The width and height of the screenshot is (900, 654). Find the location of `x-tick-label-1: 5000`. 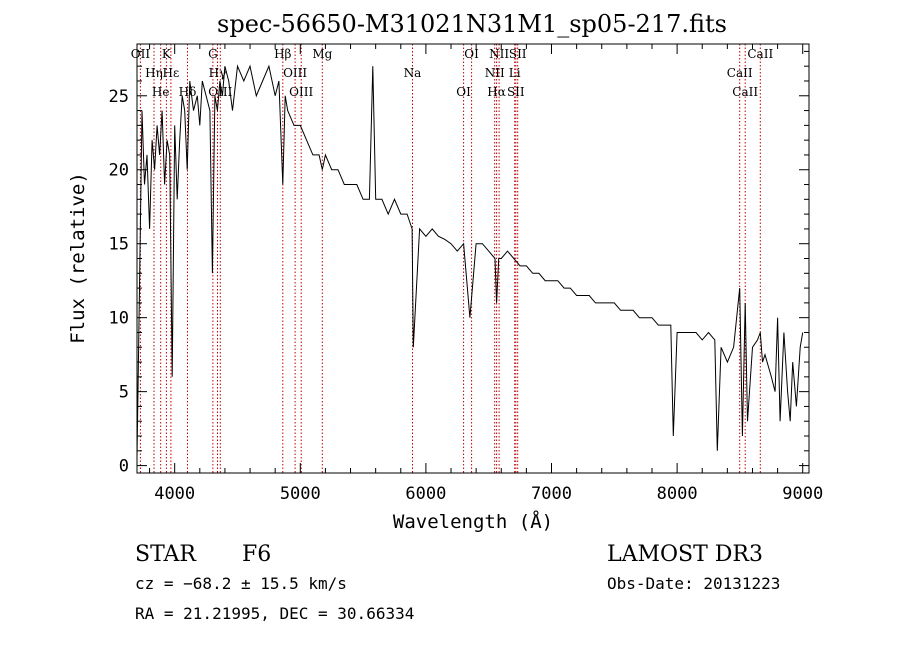

x-tick-label-1: 5000 is located at coordinates (300, 494).